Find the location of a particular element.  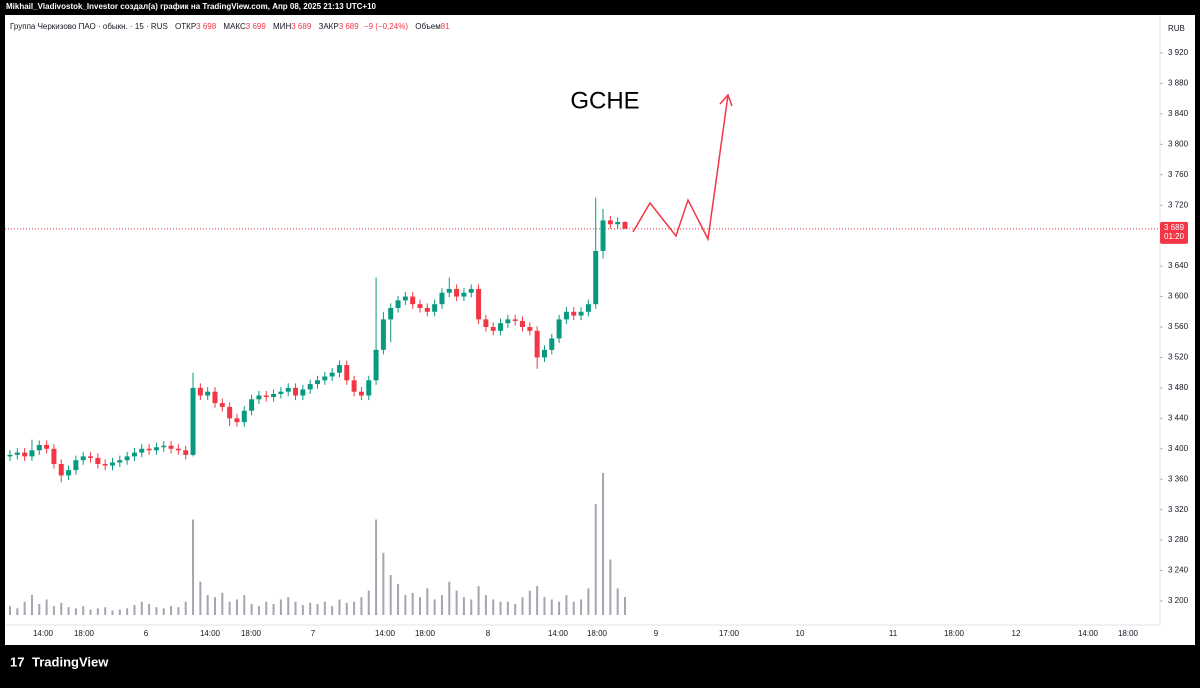

y-tick-label: 3 240 is located at coordinates (1178, 570).